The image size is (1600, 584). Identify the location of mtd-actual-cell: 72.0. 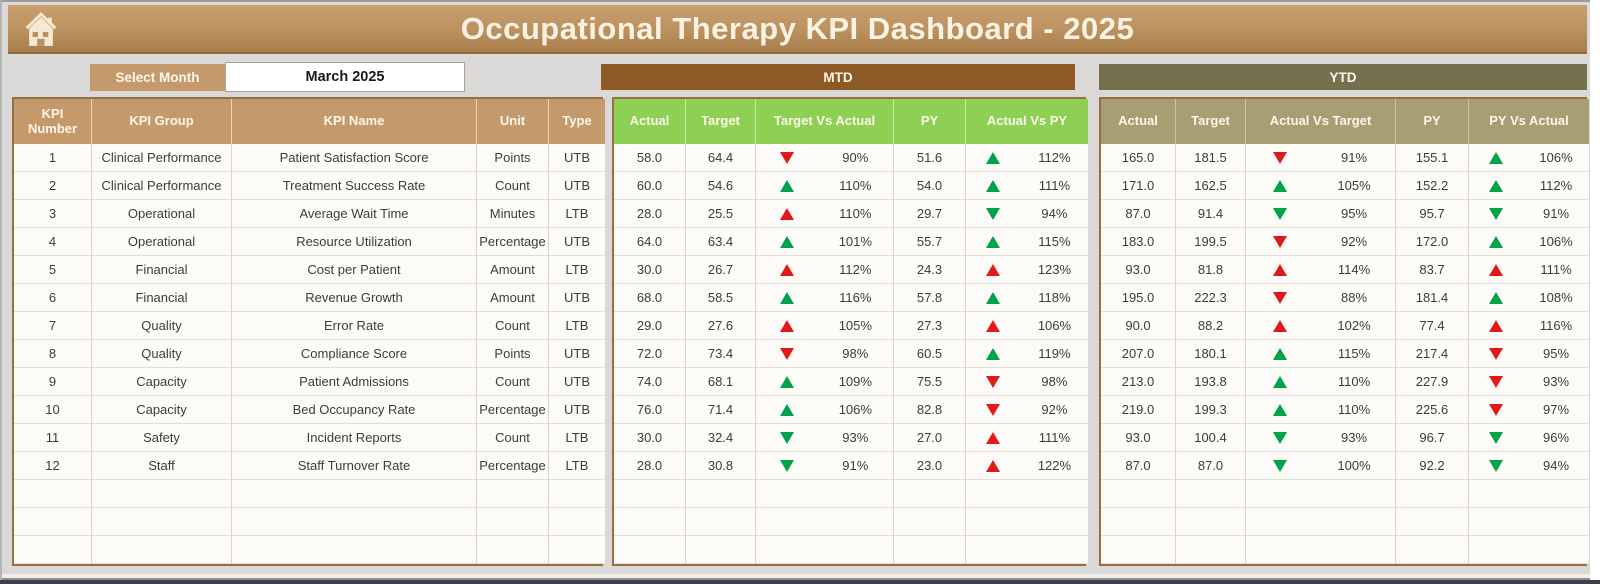
(650, 354).